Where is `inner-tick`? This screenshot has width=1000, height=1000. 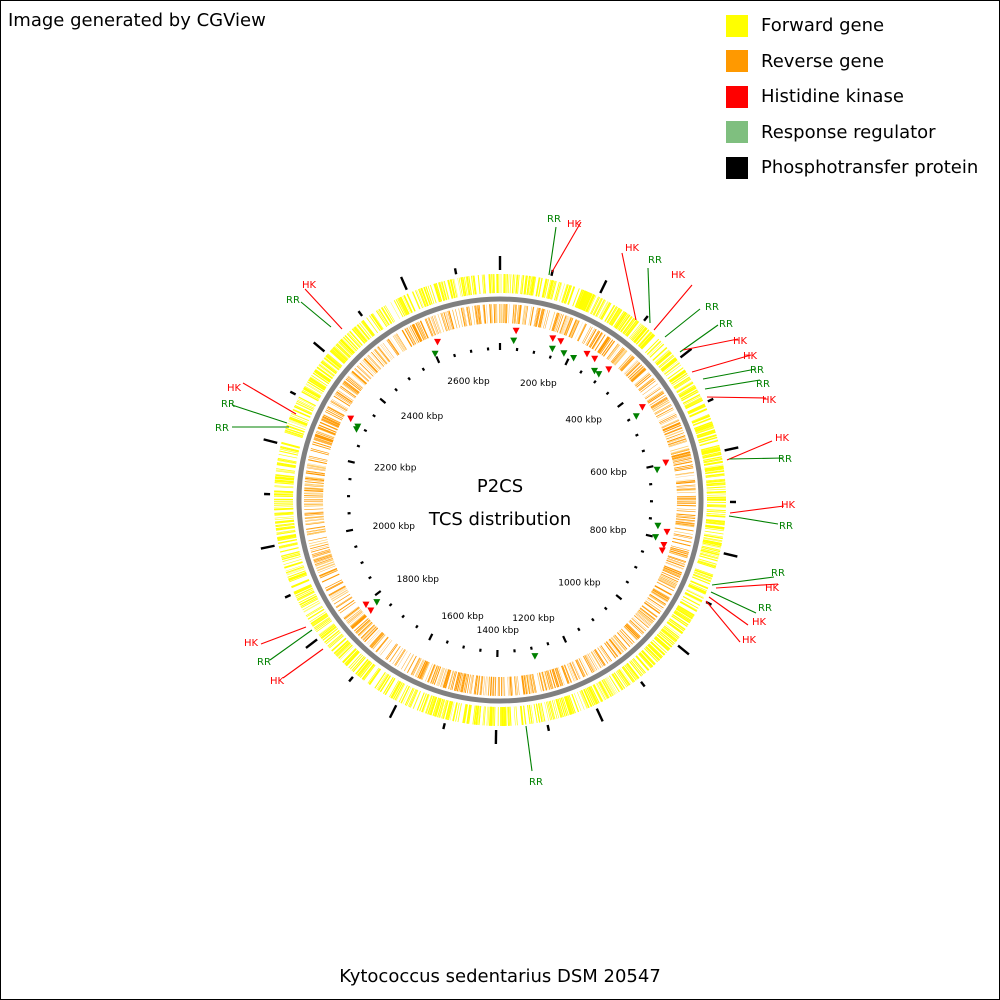
inner-tick is located at coordinates (567, 362).